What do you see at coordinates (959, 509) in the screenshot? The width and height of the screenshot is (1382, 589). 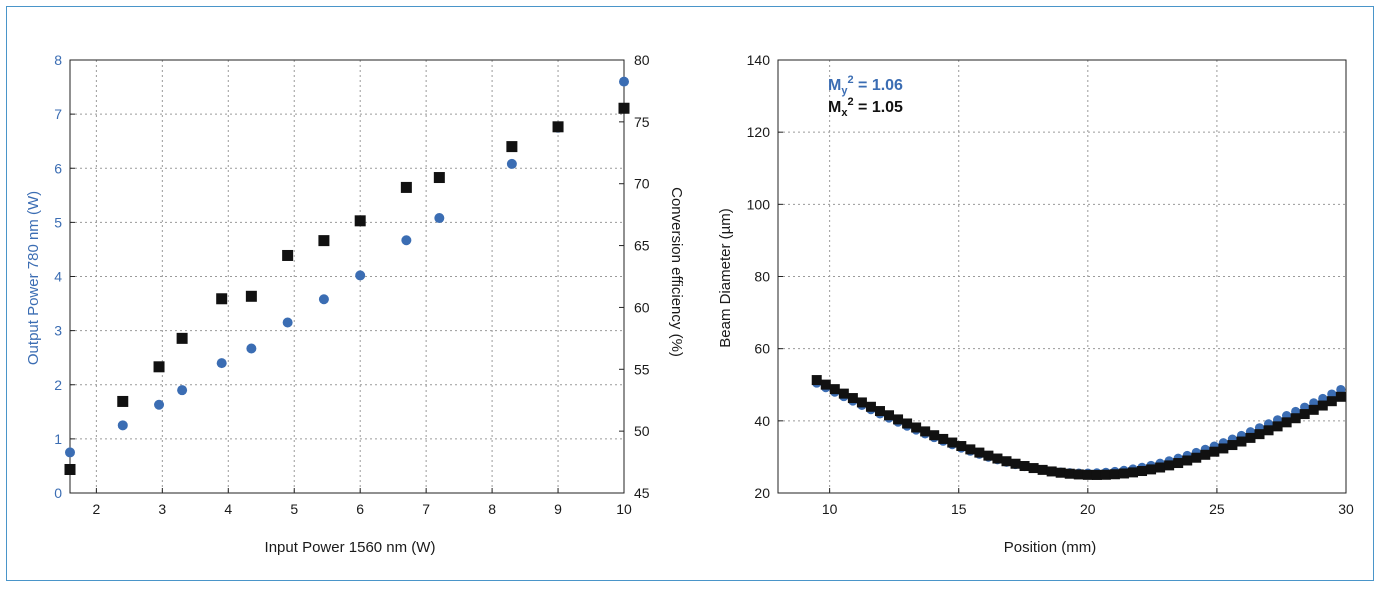 I see `right-chart-x-tick-label: 15` at bounding box center [959, 509].